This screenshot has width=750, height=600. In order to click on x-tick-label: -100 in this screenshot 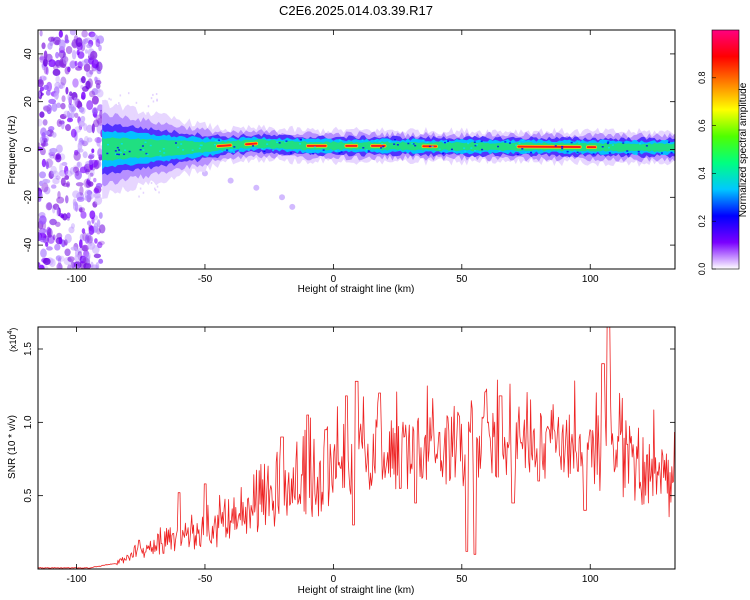, I will do `click(77, 579)`.